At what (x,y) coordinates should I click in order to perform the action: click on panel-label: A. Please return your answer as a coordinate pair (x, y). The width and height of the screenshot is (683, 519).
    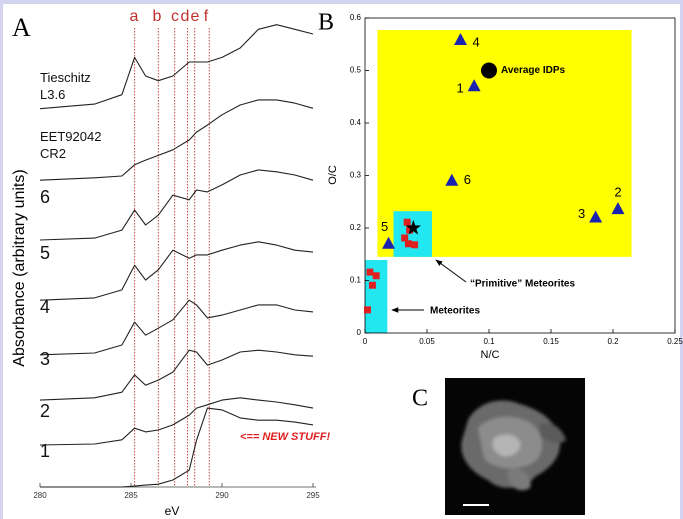
    Looking at the image, I should click on (21, 27).